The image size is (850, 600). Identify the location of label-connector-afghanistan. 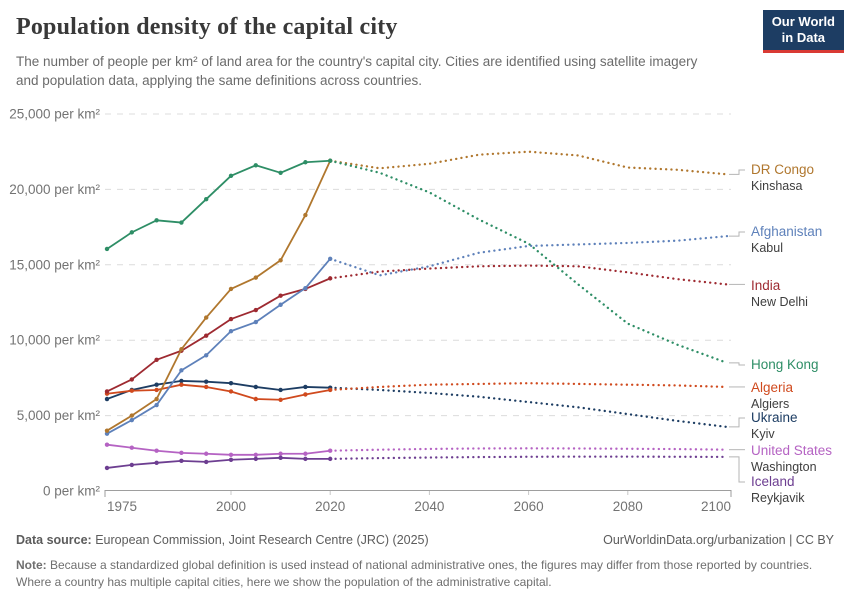
(737, 234).